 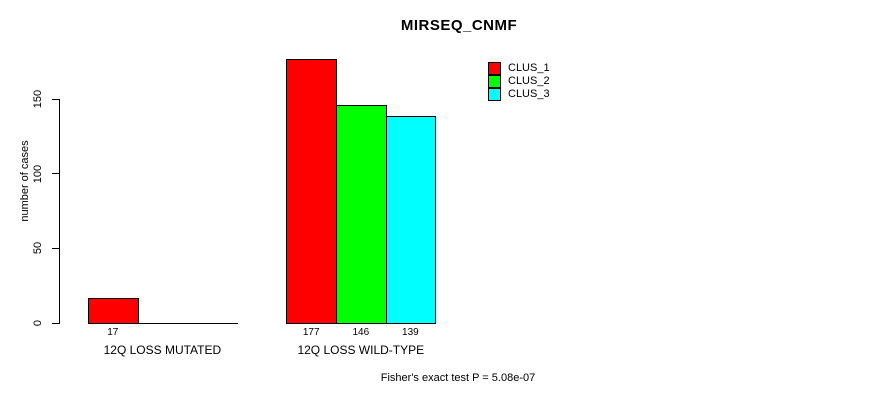 I want to click on y-axis-tick-label: 50, so click(x=38, y=248).